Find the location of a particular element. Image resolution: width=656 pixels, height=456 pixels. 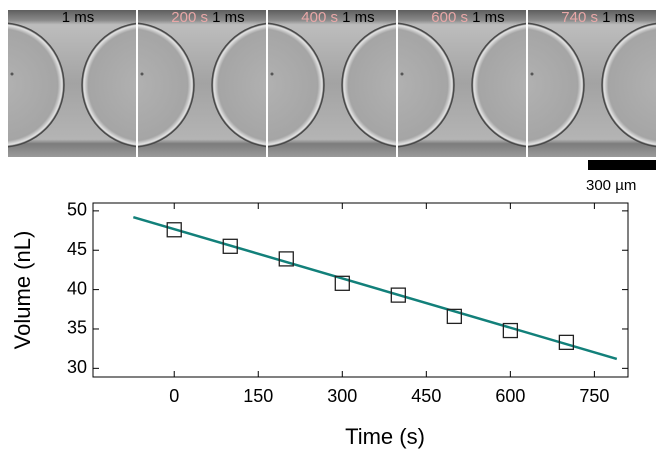

scale-bar is located at coordinates (622, 165).